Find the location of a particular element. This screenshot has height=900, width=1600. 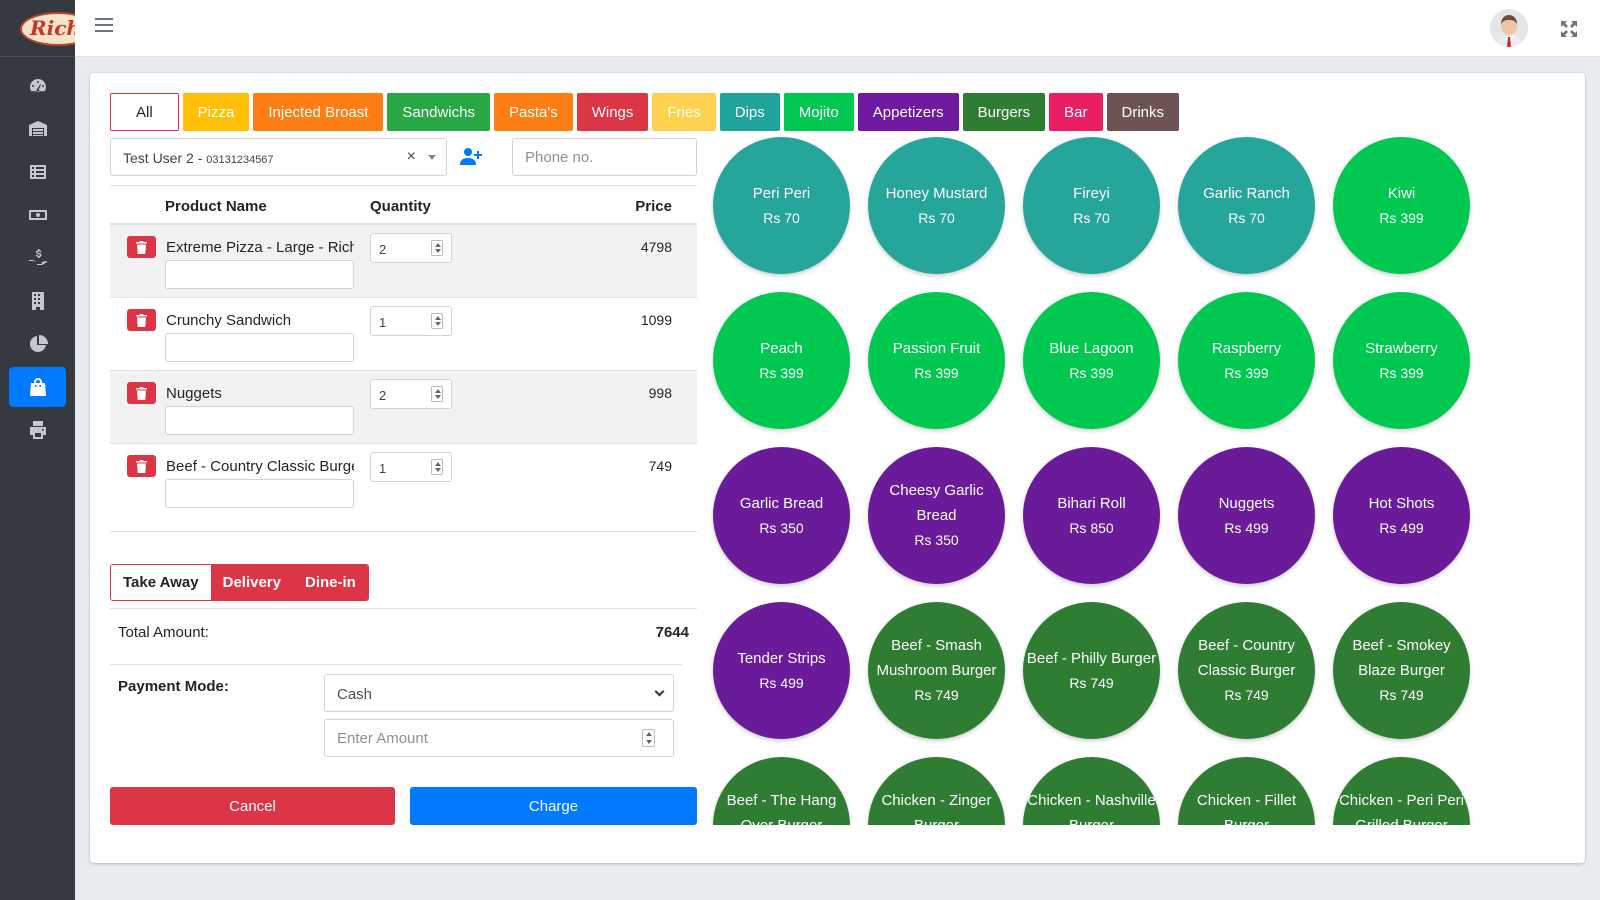

product-tile: Kiwi Rs 399 is located at coordinates (1401, 205).